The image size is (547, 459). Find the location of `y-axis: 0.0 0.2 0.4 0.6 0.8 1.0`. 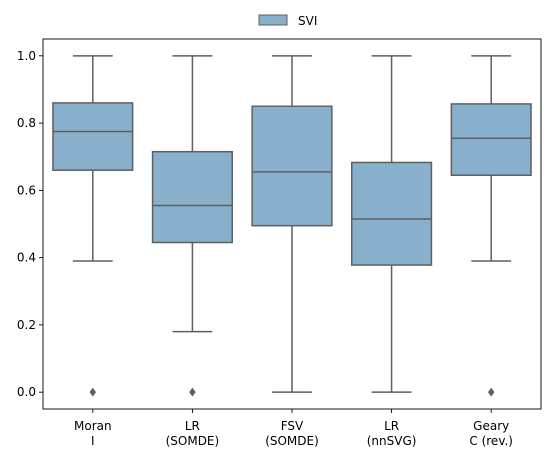

y-axis: 0.0 0.2 0.4 0.6 0.8 1.0 is located at coordinates (30, 224).